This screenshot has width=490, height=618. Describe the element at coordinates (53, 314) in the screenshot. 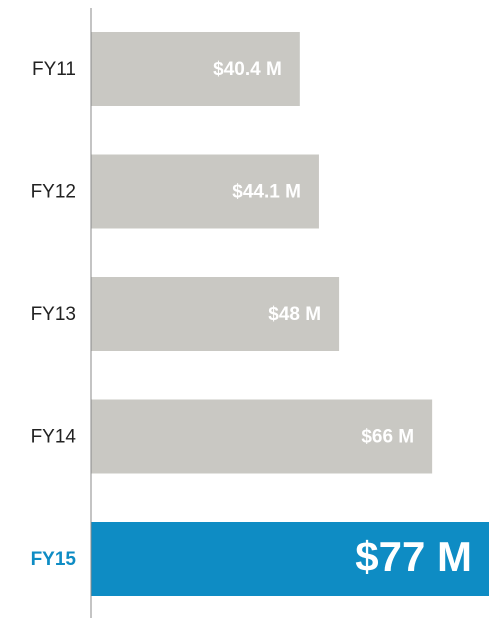

I see `category-label: FY13` at that location.